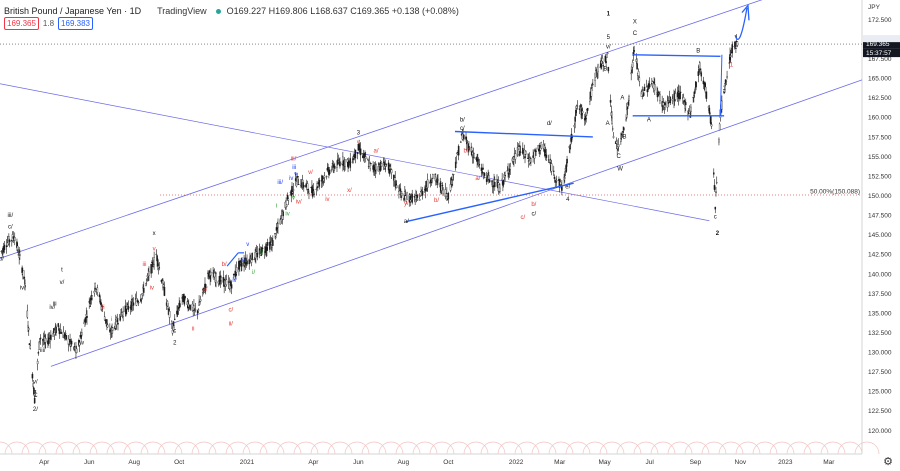  What do you see at coordinates (625, 138) in the screenshot?
I see `wave-label: B` at bounding box center [625, 138].